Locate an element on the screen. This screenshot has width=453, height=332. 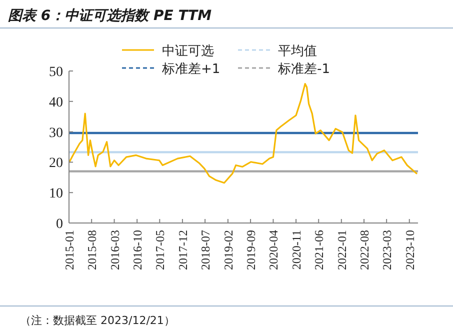
y-tick-label: 20 is located at coordinates (56, 164).